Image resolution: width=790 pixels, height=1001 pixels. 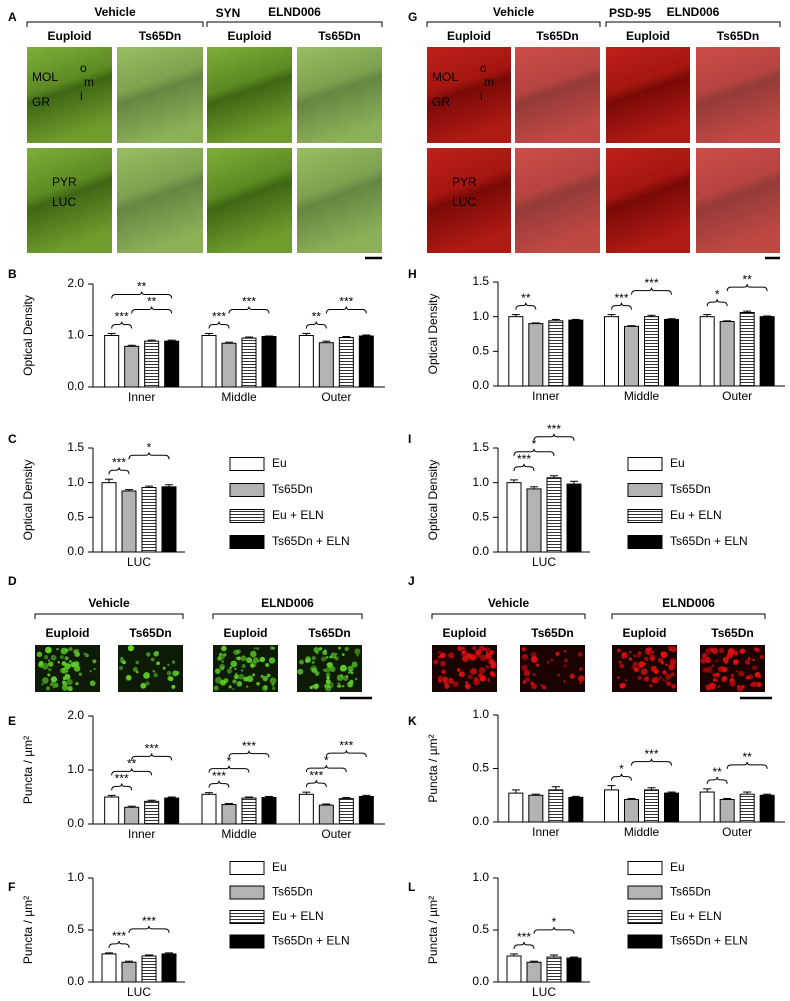 I want to click on panel-letter: K, so click(x=412, y=721).